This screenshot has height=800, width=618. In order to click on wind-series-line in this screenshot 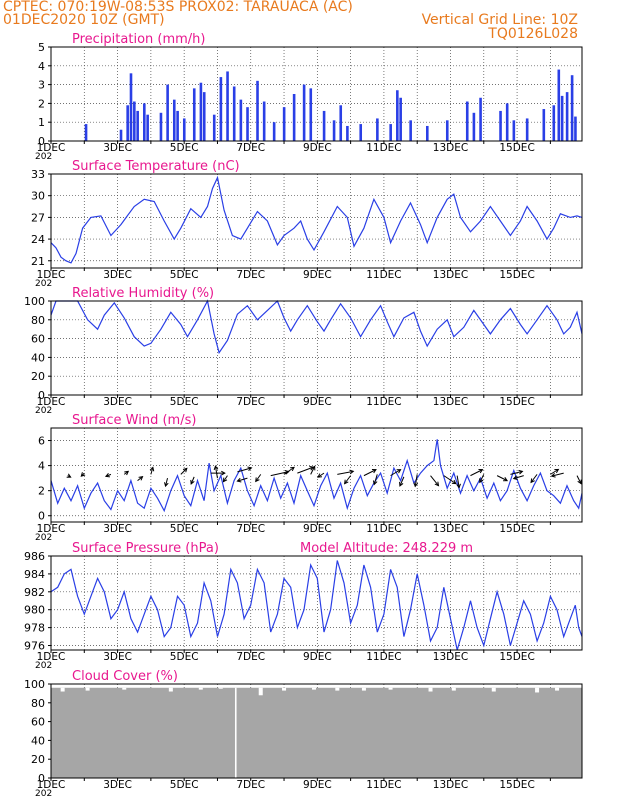, I will do `click(316, 476)`.